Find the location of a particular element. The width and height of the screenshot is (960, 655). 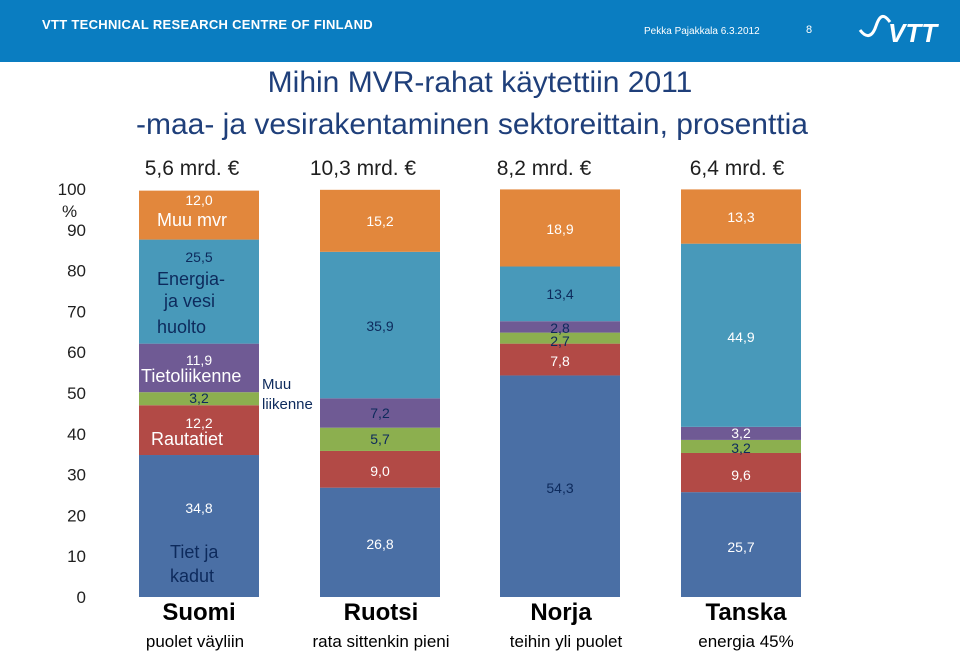

data-label: 34,8 is located at coordinates (198, 508).